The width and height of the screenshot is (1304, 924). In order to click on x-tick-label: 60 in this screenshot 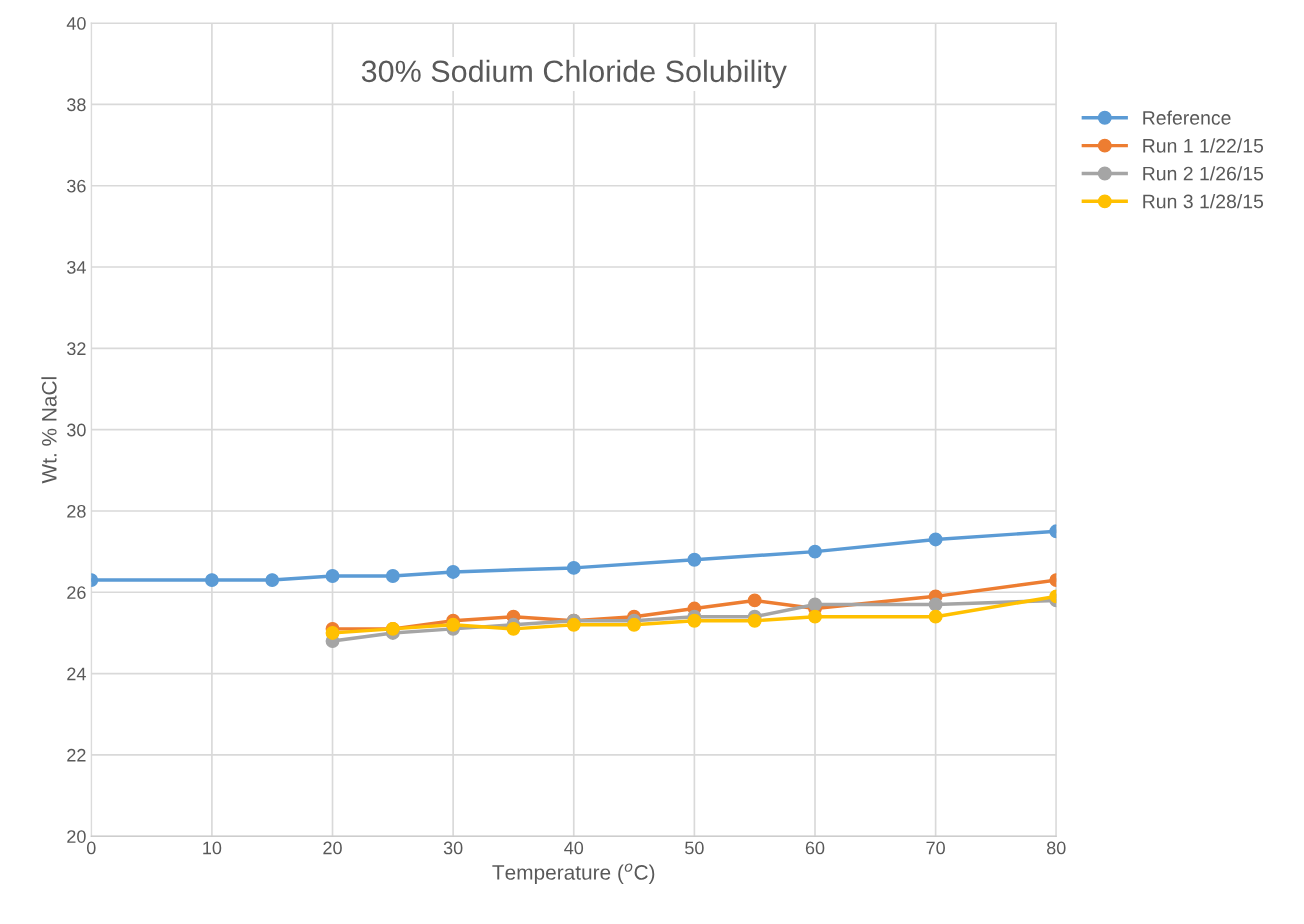, I will do `click(815, 848)`.